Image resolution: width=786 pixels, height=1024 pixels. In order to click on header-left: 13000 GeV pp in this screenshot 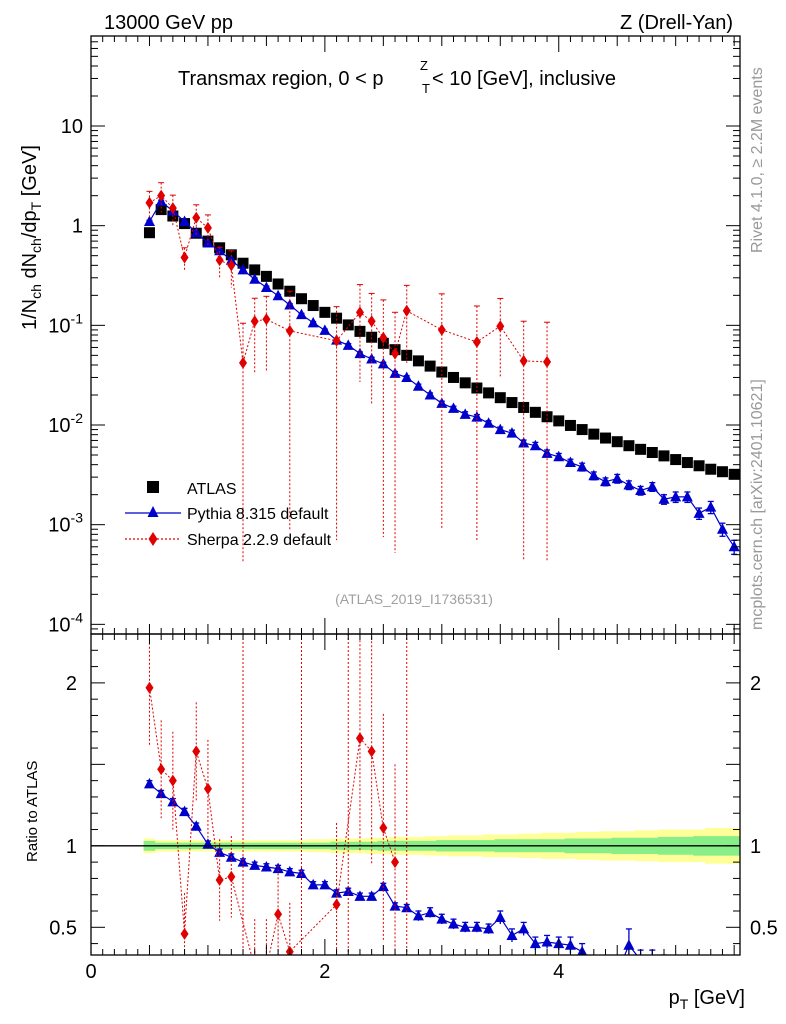, I will do `click(168, 23)`.